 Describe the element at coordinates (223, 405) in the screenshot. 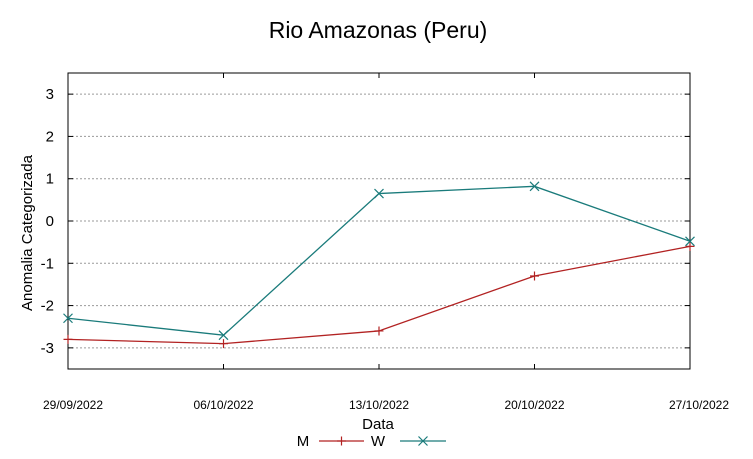

I see `x-tick-label: 06/10/2022` at that location.